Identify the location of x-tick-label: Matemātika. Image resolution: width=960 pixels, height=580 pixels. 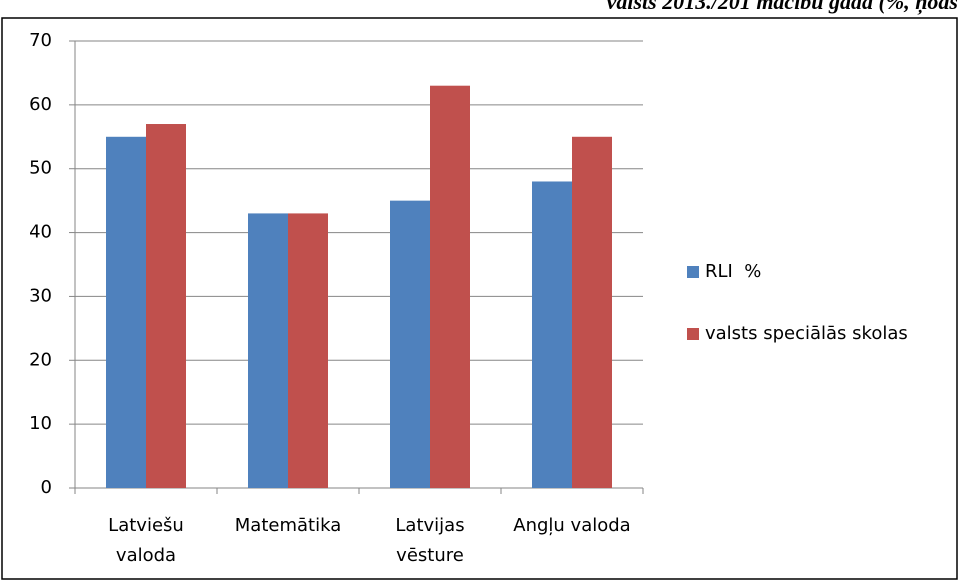
(288, 525).